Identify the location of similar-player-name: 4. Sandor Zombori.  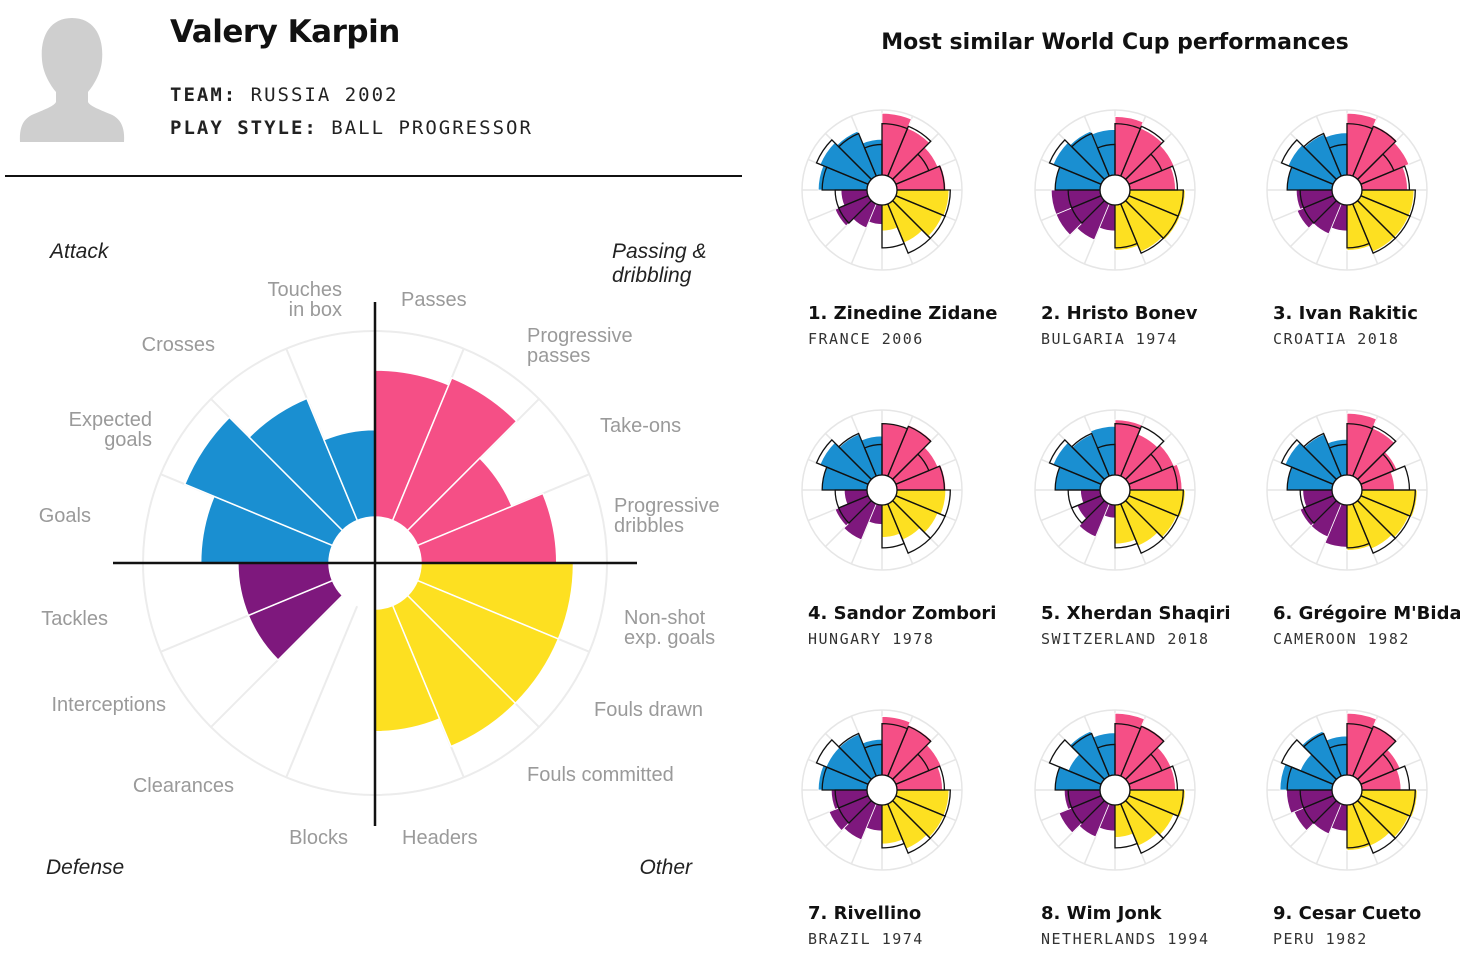
(902, 613).